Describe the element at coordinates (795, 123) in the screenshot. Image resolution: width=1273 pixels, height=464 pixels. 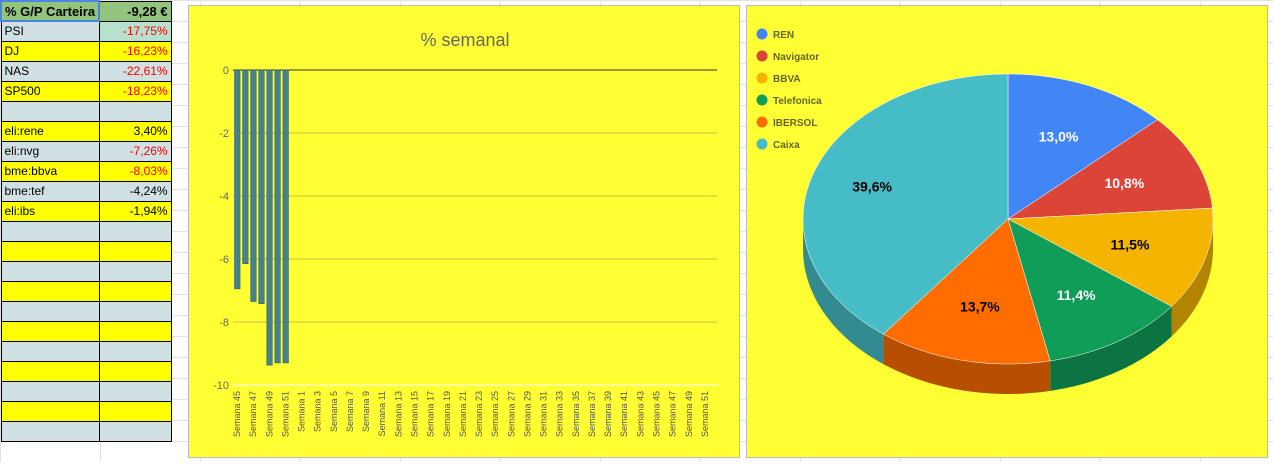
I see `legend-label: IBERSOL` at that location.